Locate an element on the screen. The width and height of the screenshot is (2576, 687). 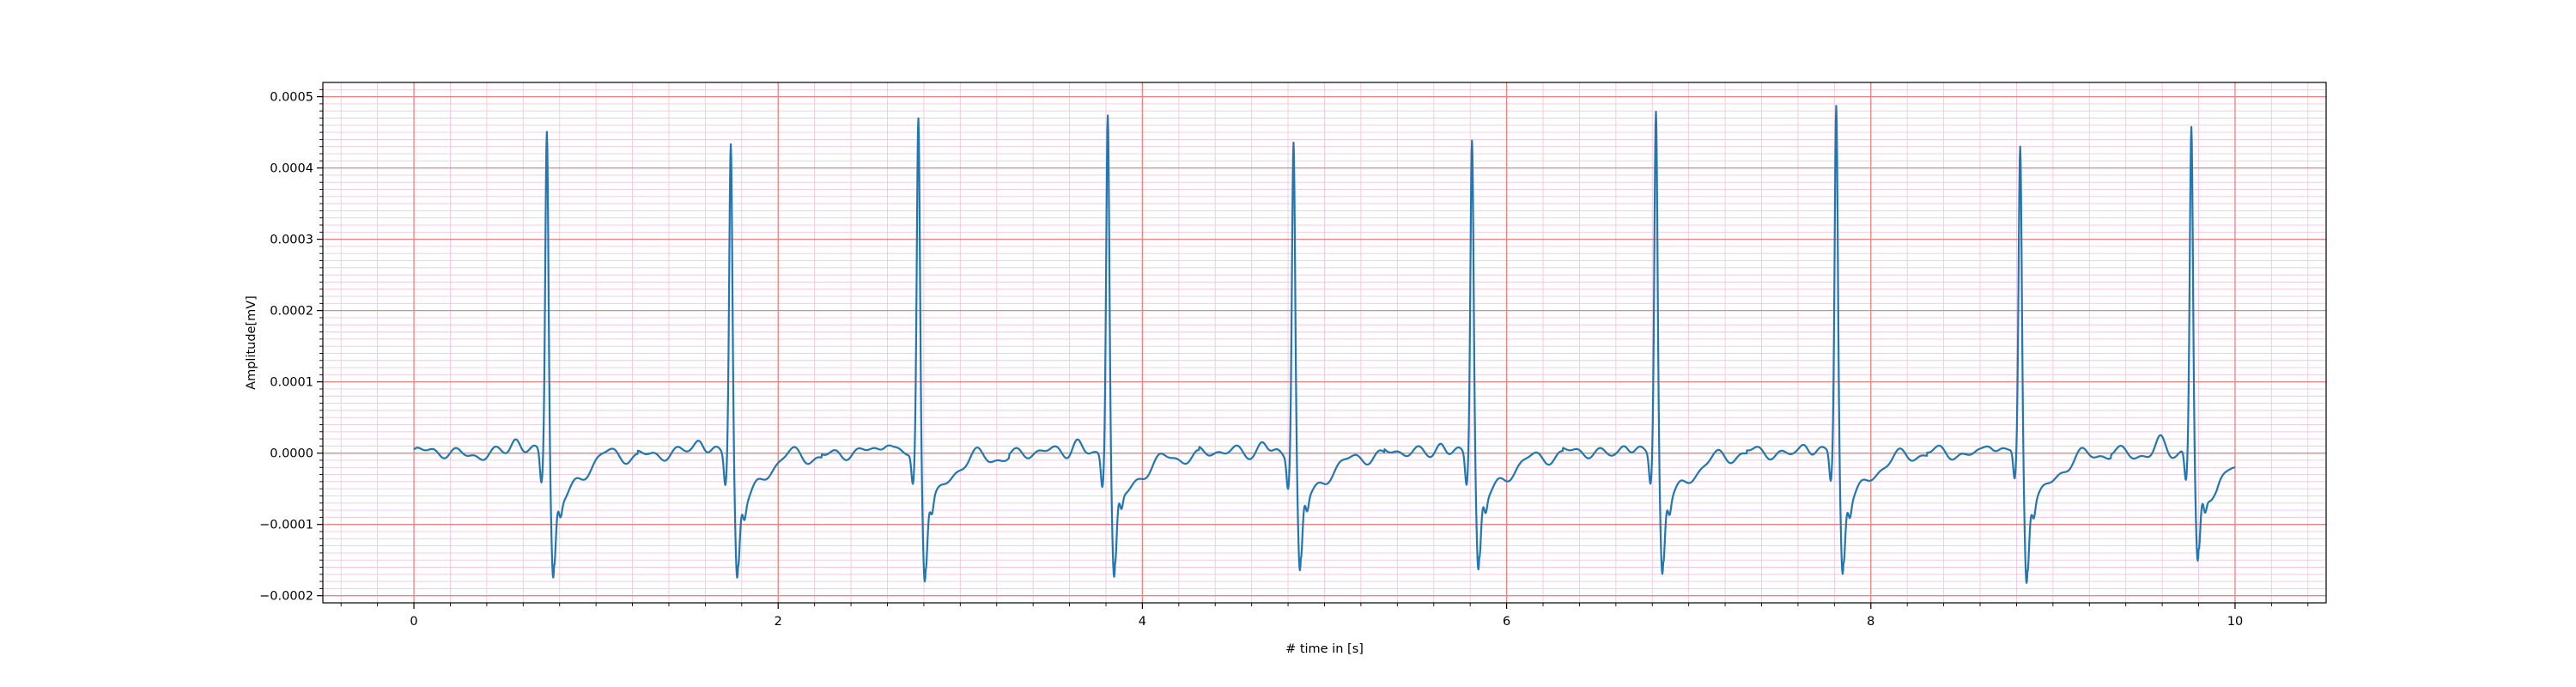
x-tick-label: 6 is located at coordinates (1506, 622).